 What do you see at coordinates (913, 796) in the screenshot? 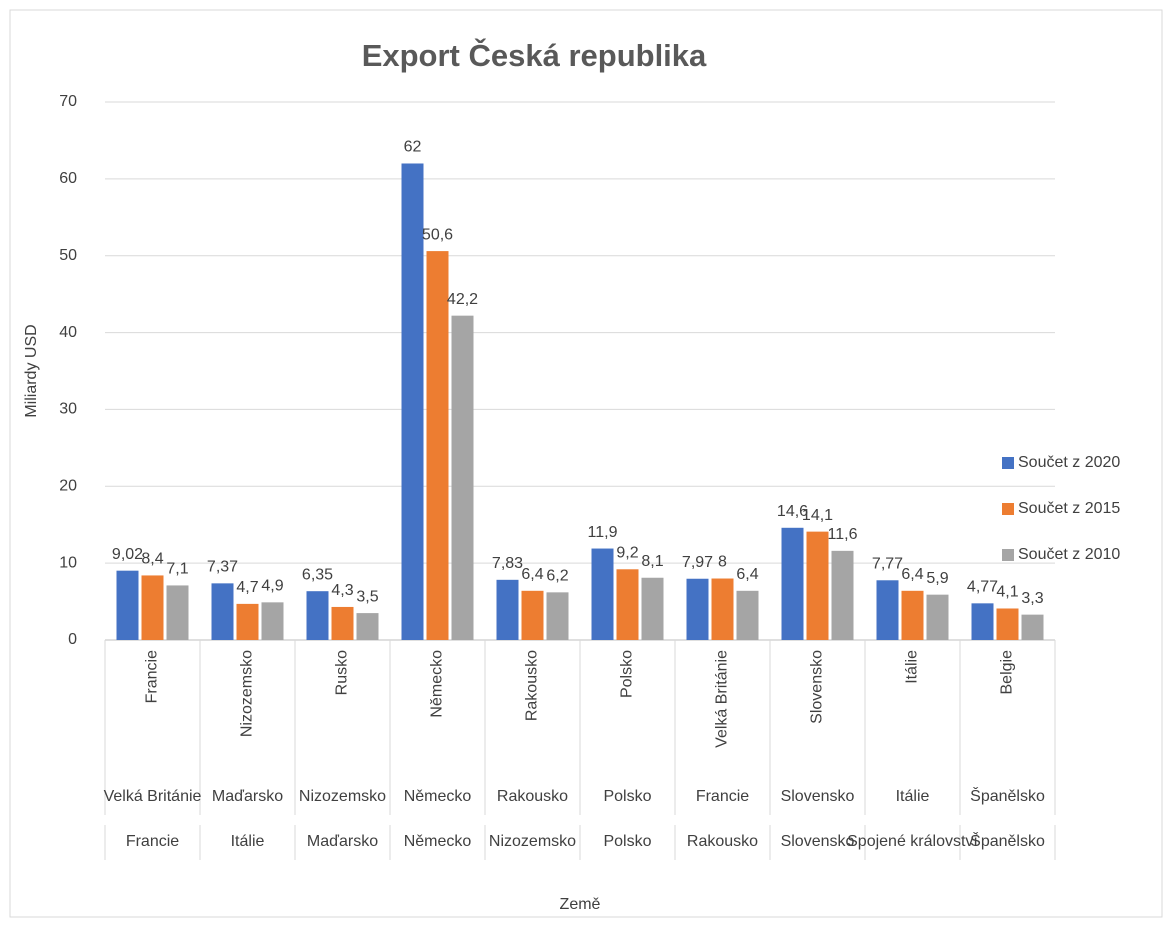
I see `x-tick-label-level2: Itálie` at bounding box center [913, 796].